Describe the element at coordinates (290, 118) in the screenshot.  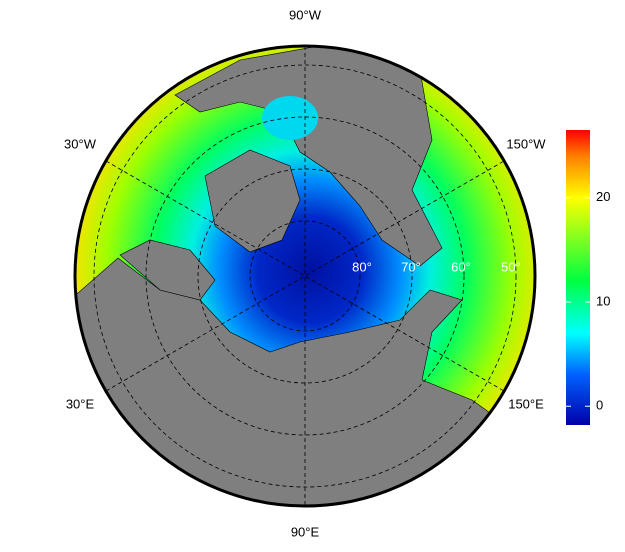
I see `hudson-bay` at that location.